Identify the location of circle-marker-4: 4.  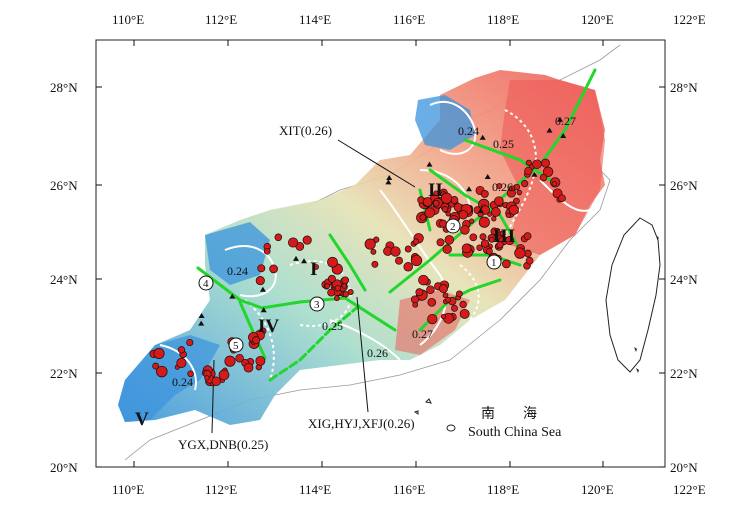
(206, 283).